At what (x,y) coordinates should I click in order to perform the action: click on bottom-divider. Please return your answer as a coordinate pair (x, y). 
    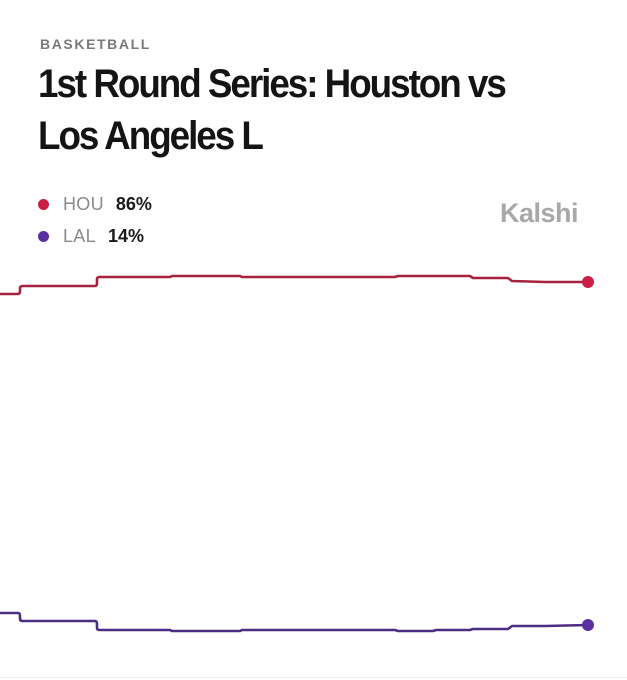
    Looking at the image, I should click on (313, 677).